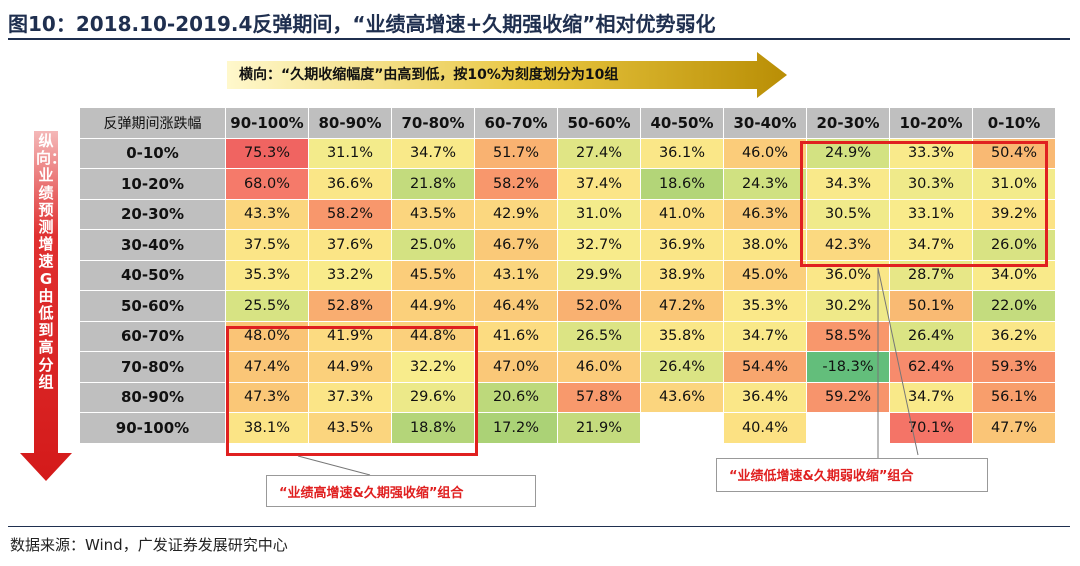 The height and width of the screenshot is (566, 1080). I want to click on heatmap-cell: 24.3%, so click(765, 184).